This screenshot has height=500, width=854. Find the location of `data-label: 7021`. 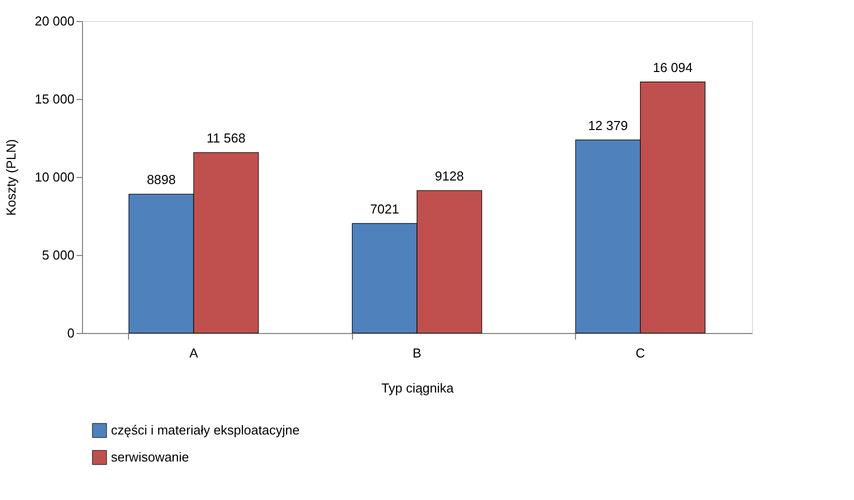

data-label: 7021 is located at coordinates (385, 208).